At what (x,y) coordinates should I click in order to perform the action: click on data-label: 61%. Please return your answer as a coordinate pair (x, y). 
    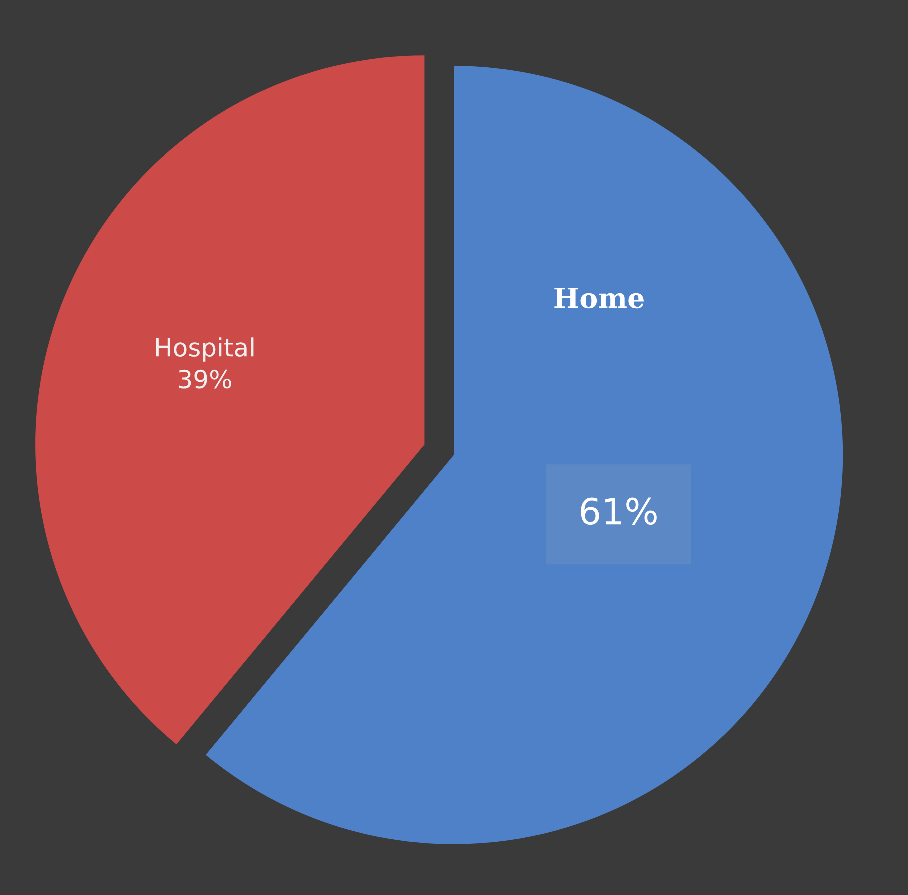
    Looking at the image, I should click on (619, 512).